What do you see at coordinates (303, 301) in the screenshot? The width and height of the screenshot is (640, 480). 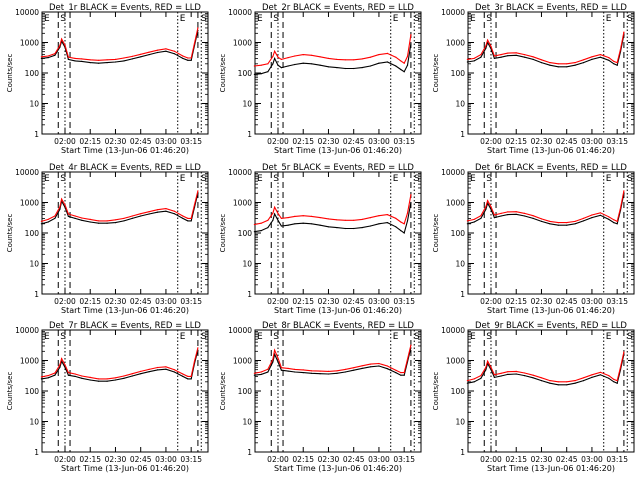 I see `x-tick-label: 02:15` at bounding box center [303, 301].